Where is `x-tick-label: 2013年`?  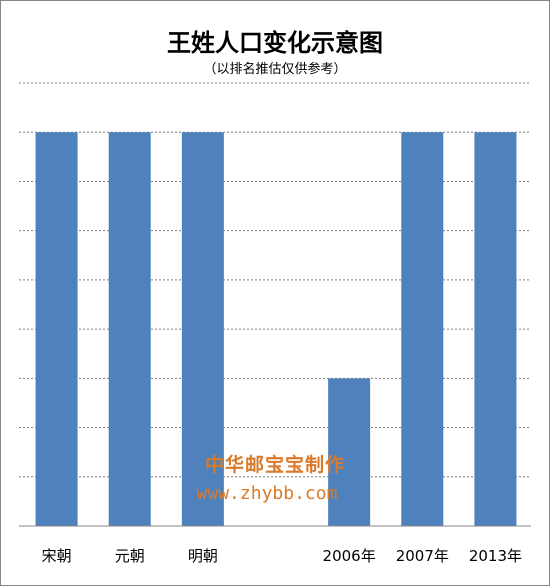
x-tick-label: 2013年 is located at coordinates (495, 556).